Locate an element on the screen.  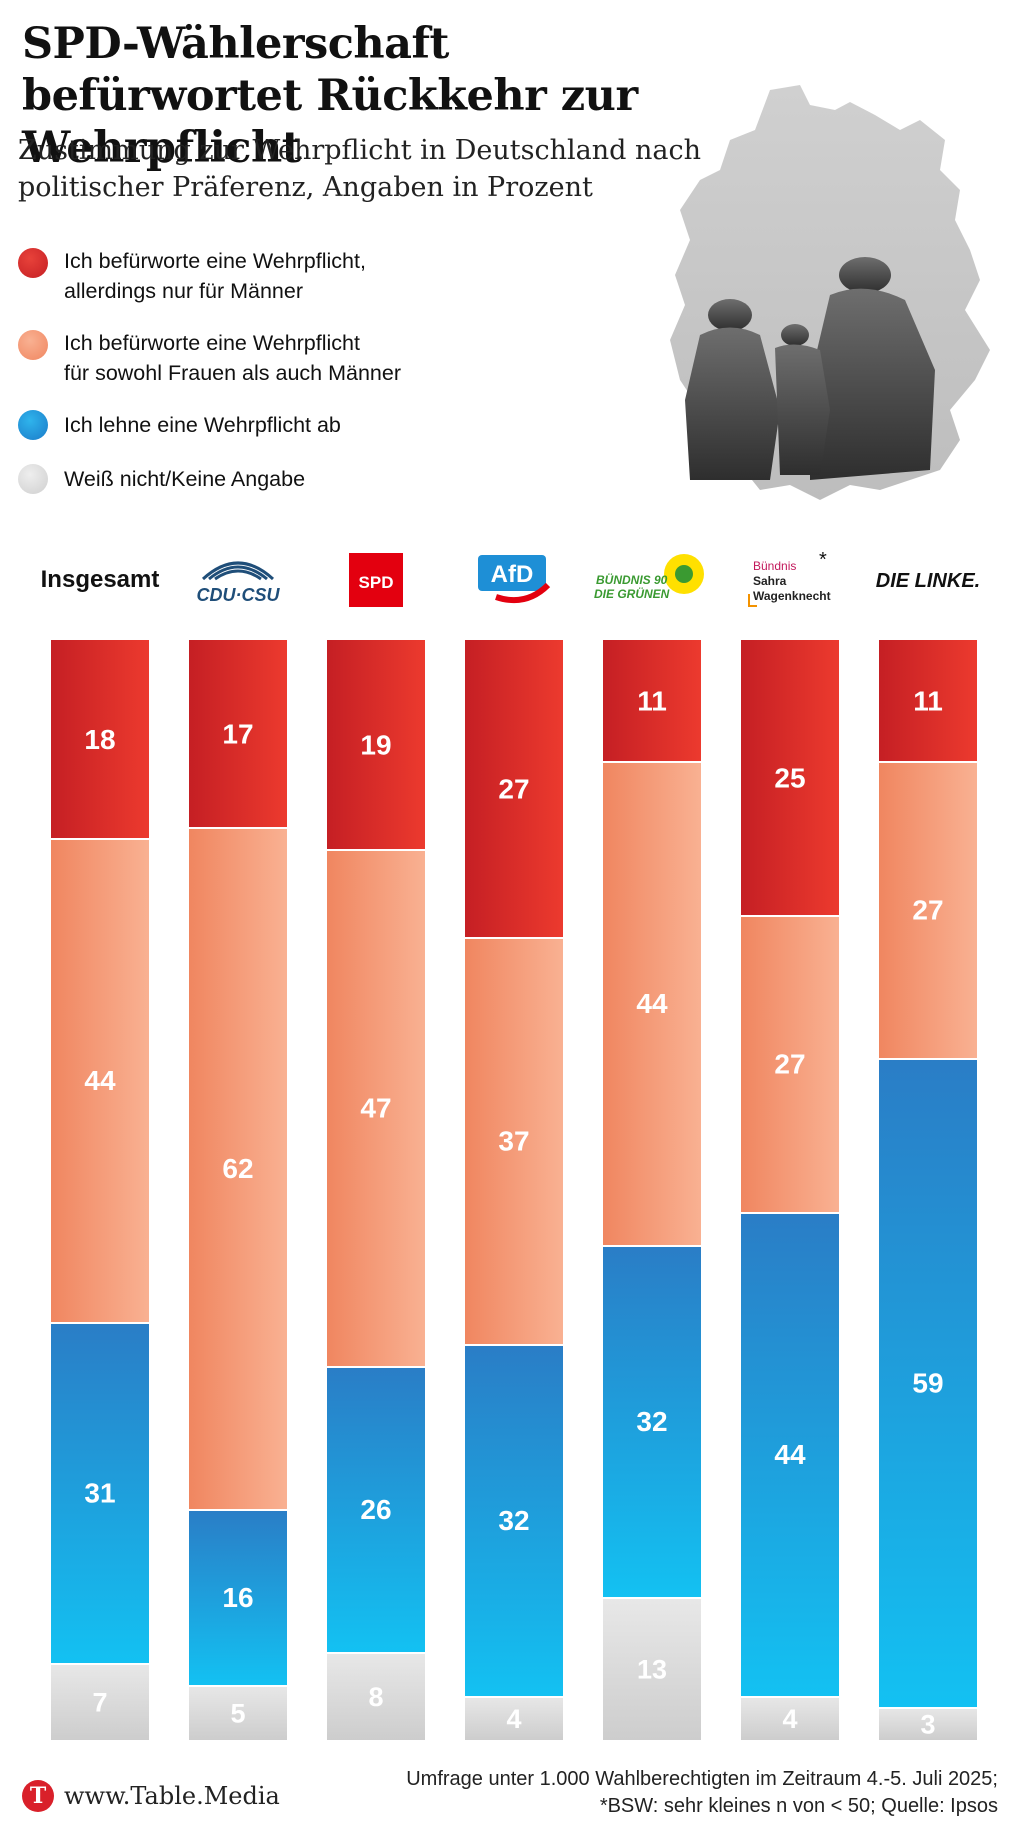
data-label: 16 is located at coordinates (237, 1597).